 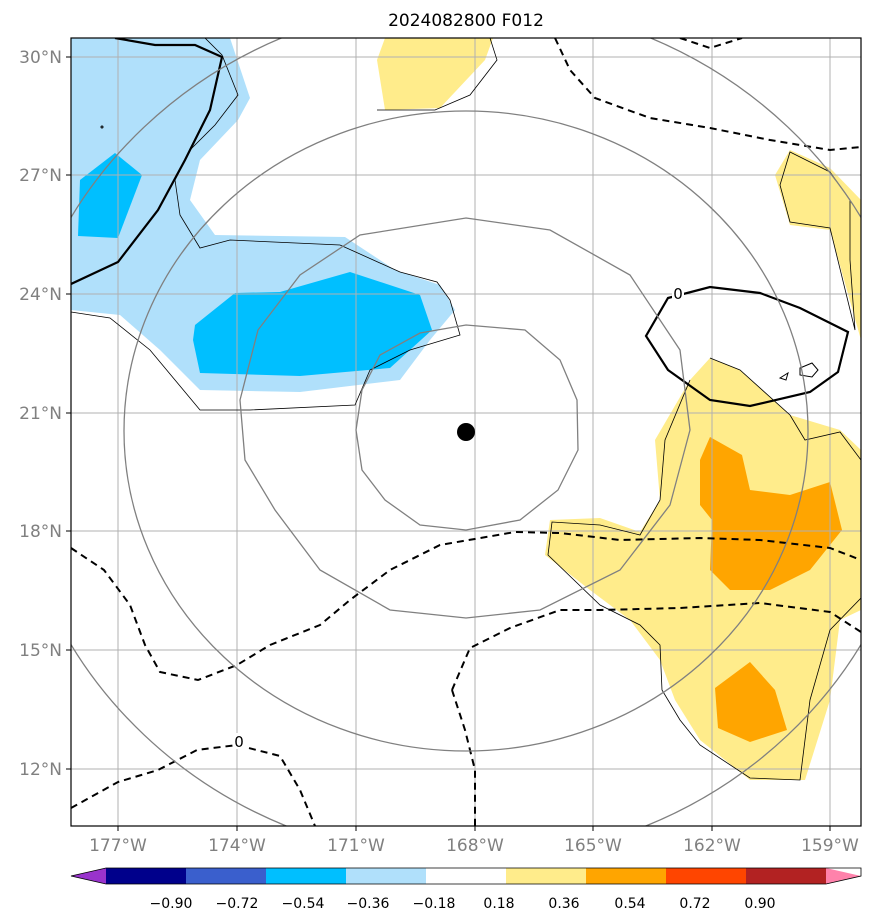 What do you see at coordinates (498, 904) in the screenshot?
I see `colorbar-tick: 0.18` at bounding box center [498, 904].